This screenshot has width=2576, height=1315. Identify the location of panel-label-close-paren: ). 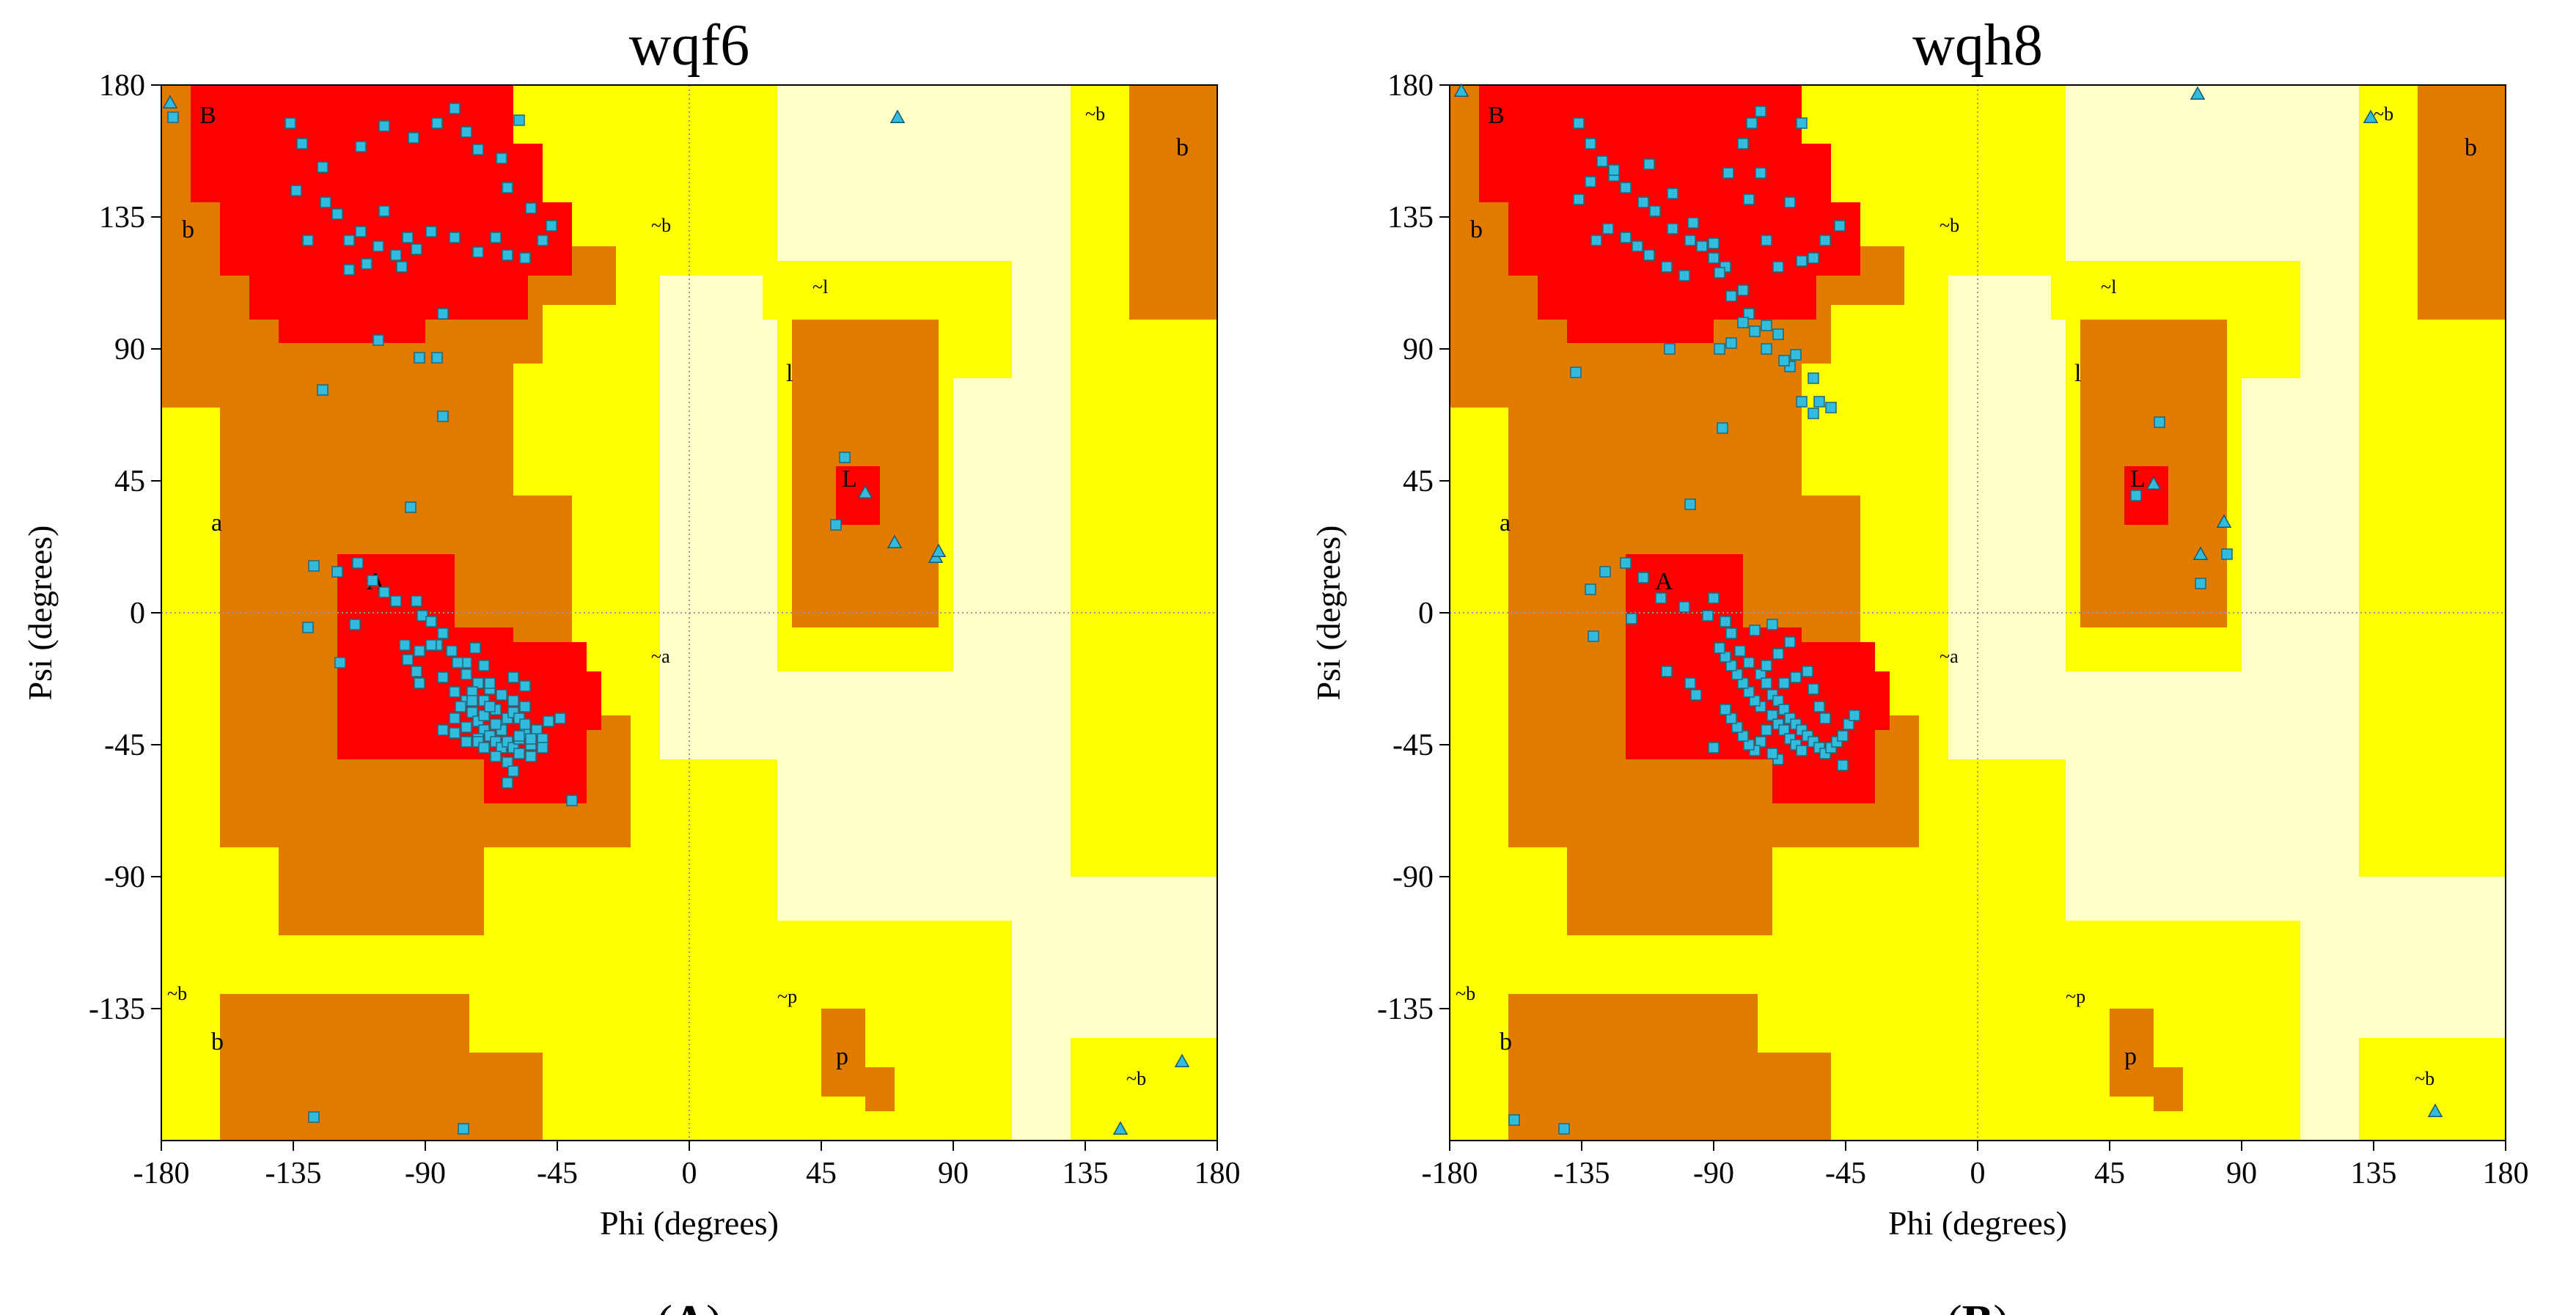
(714, 1305).